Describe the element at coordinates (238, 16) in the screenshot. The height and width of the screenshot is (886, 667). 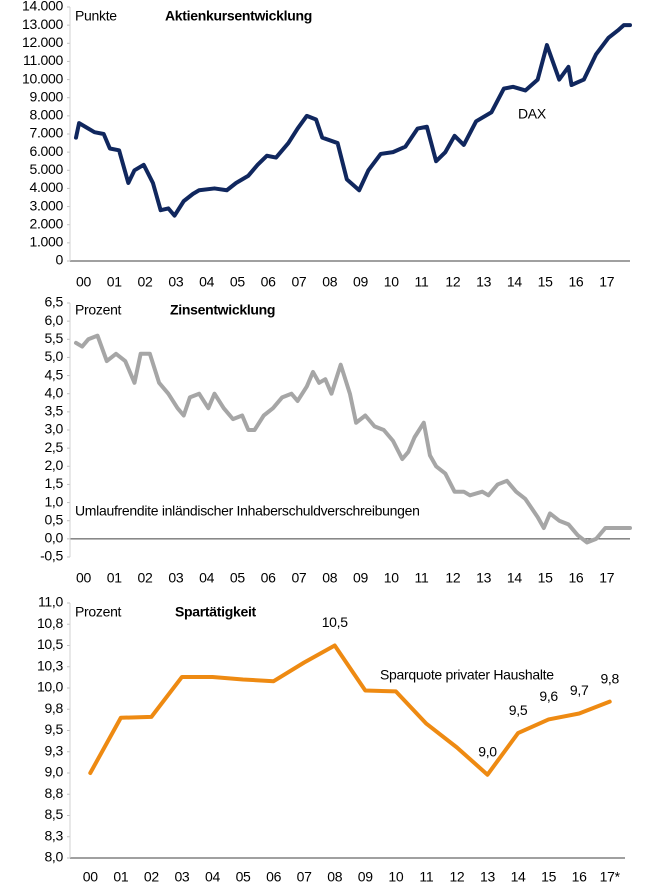
I see `panel-title: Aktienkursentwicklung` at that location.